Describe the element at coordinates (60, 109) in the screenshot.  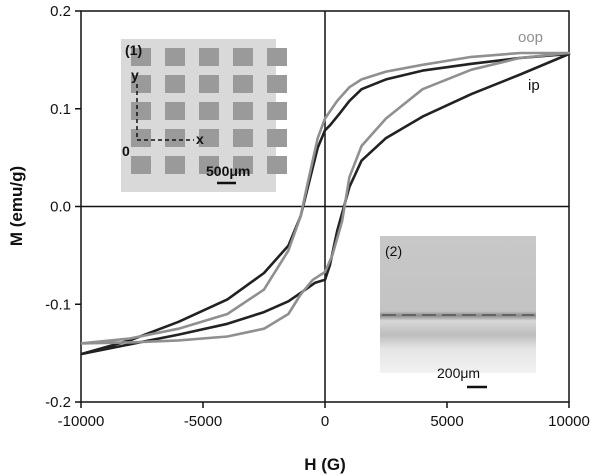
I see `y-tick-label: 0.1` at that location.